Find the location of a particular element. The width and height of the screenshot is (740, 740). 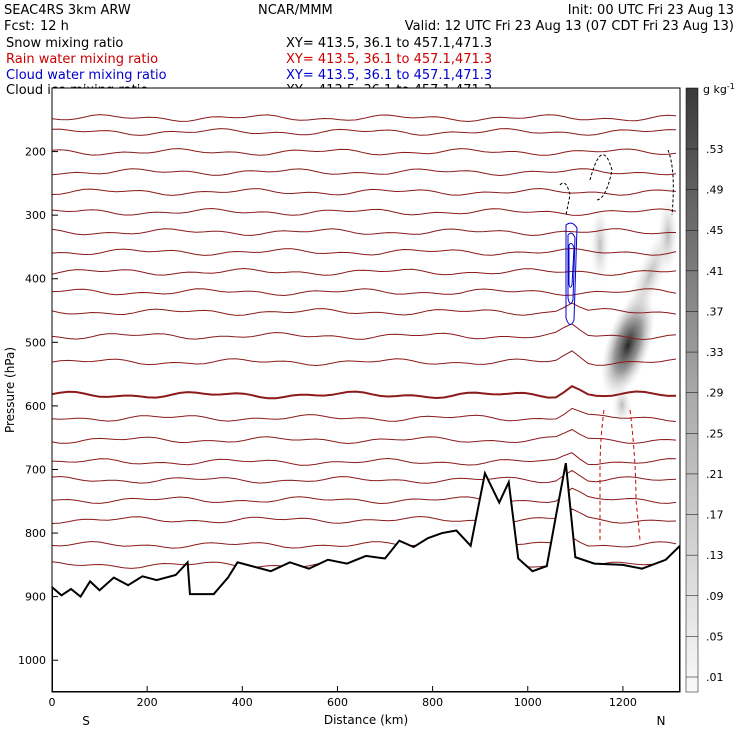

cloud-water-contours is located at coordinates (571, 273).